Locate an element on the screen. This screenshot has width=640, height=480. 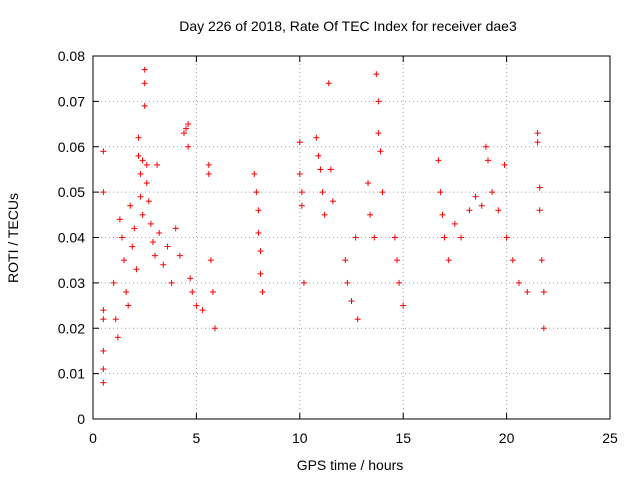
y-tick-label: 0.05 is located at coordinates (71, 192).